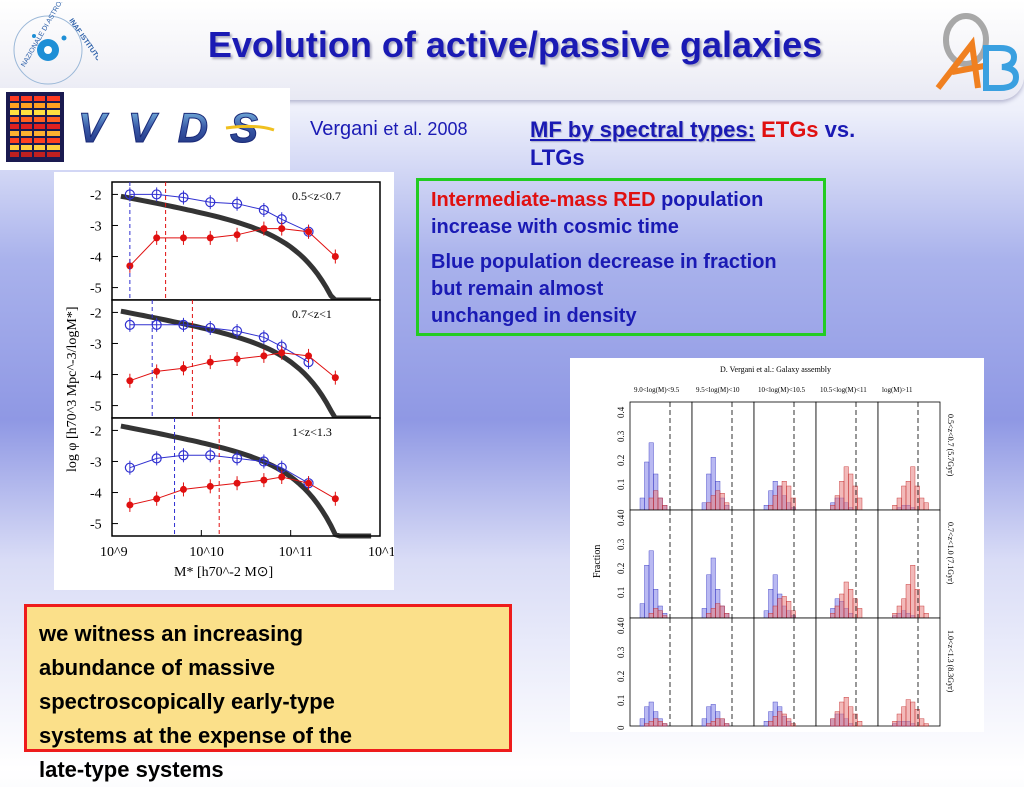 Image resolution: width=1024 pixels, height=787 pixels. I want to click on conclusion-line-3: spectroscopically early-type, so click(187, 701).